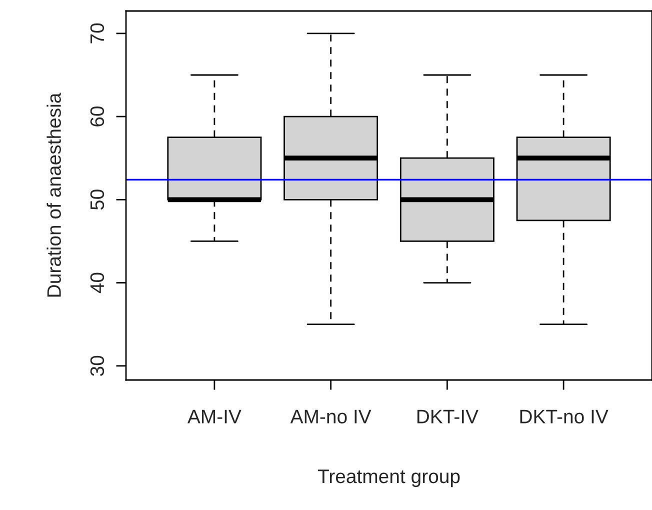 The height and width of the screenshot is (510, 652). Describe the element at coordinates (97, 200) in the screenshot. I see `y-tick-label: 50` at that location.